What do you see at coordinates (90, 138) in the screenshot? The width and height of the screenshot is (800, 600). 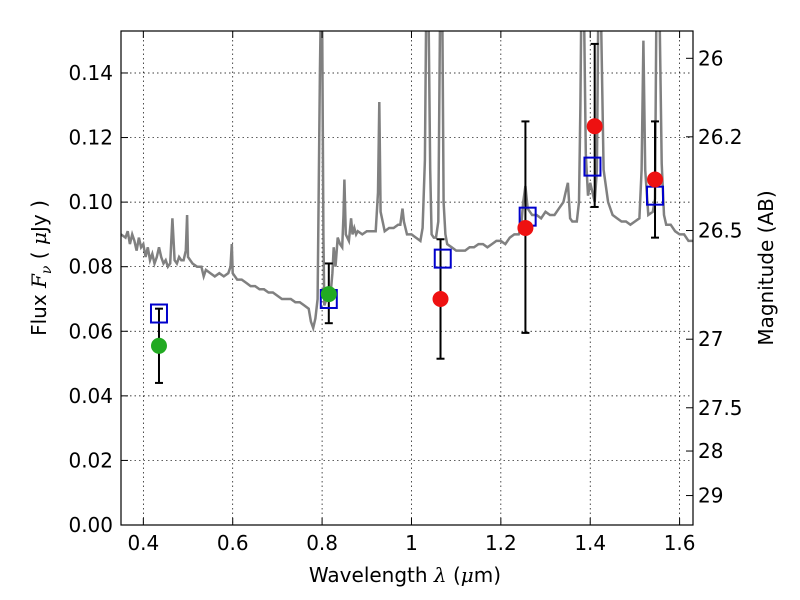 I see `y-tick-label: 0.12` at bounding box center [90, 138].